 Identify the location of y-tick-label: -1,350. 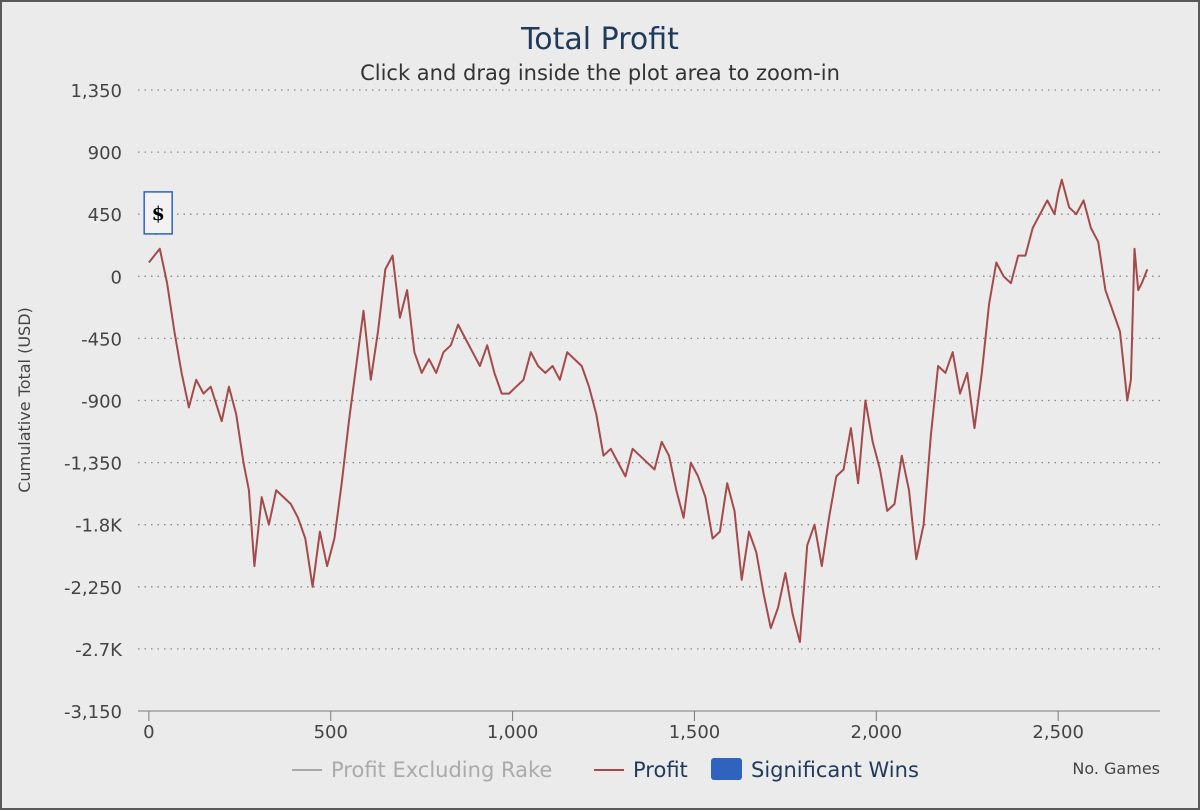
(93, 464).